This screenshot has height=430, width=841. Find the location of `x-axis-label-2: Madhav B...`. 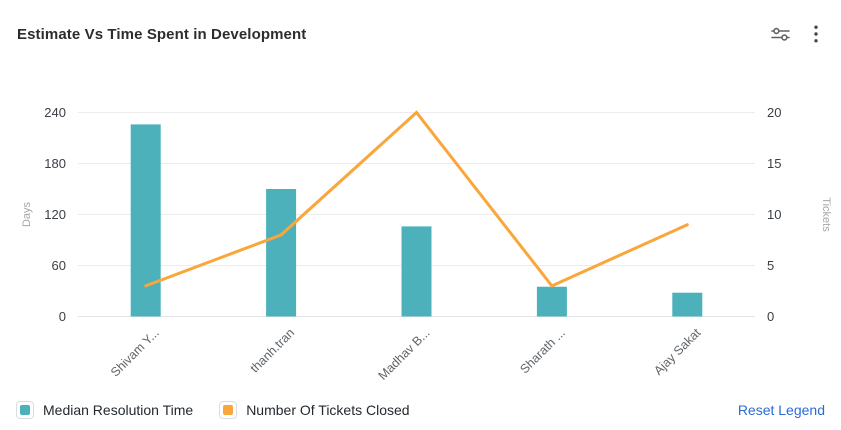

x-axis-label-2: Madhav B... is located at coordinates (404, 354).